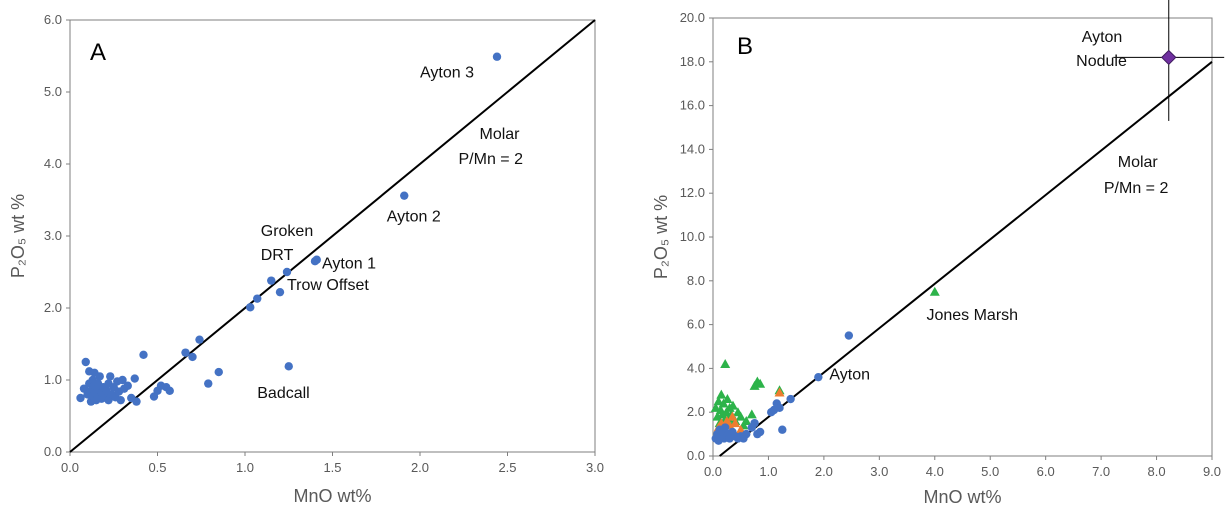  Describe the element at coordinates (1212, 471) in the screenshot. I see `x-tick-label: 9.0` at that location.